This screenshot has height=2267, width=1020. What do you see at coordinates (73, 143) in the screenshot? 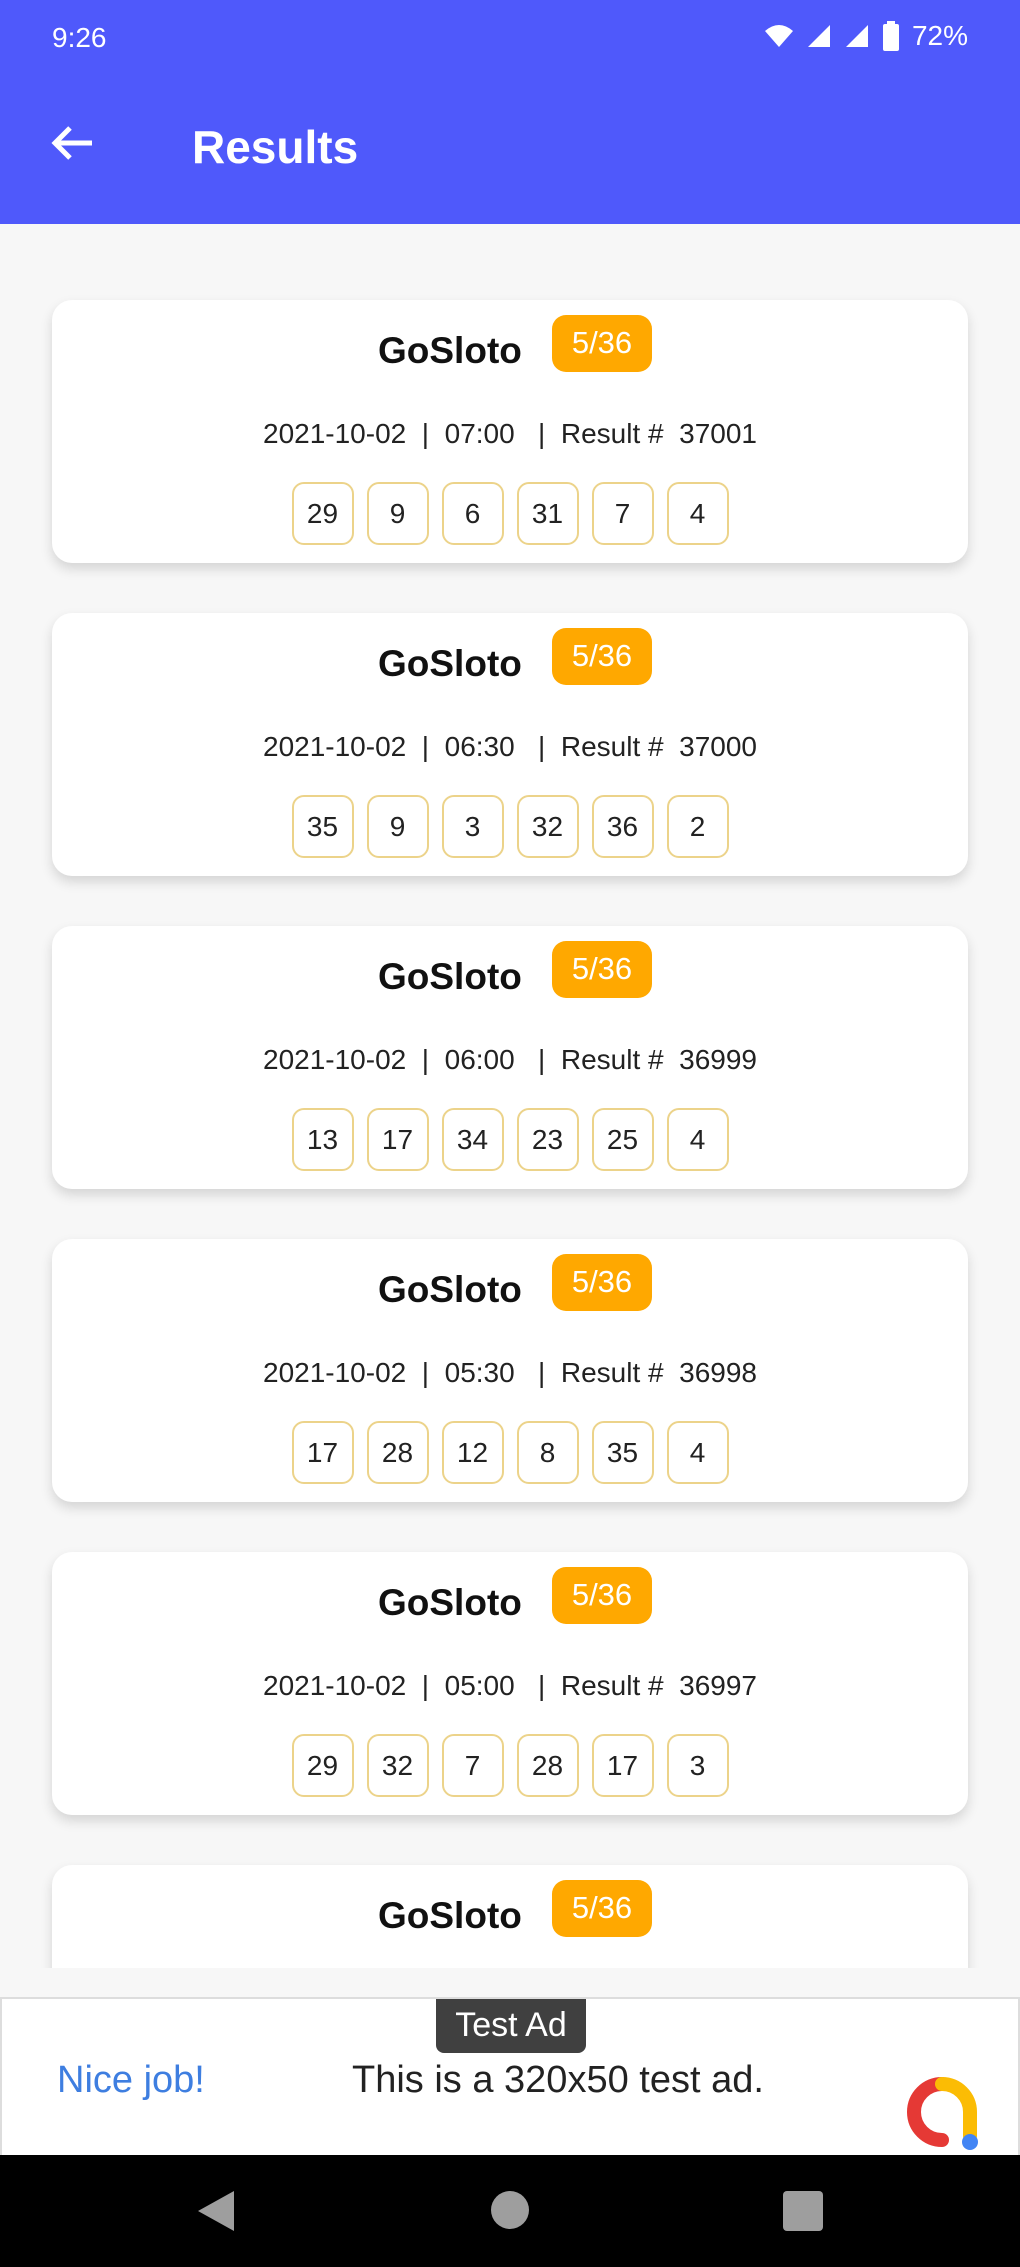
I see `arrow-left-icon` at bounding box center [73, 143].